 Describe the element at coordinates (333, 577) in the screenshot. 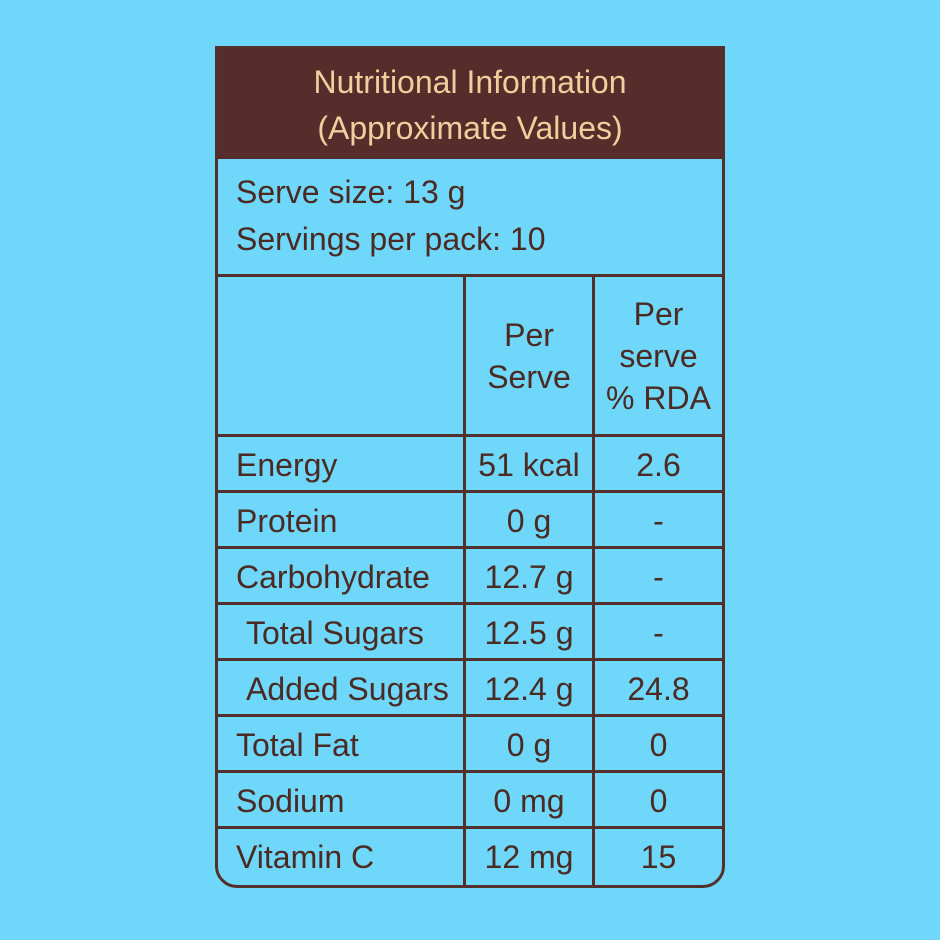

I see `nutrient-name: Carbohydrate` at that location.